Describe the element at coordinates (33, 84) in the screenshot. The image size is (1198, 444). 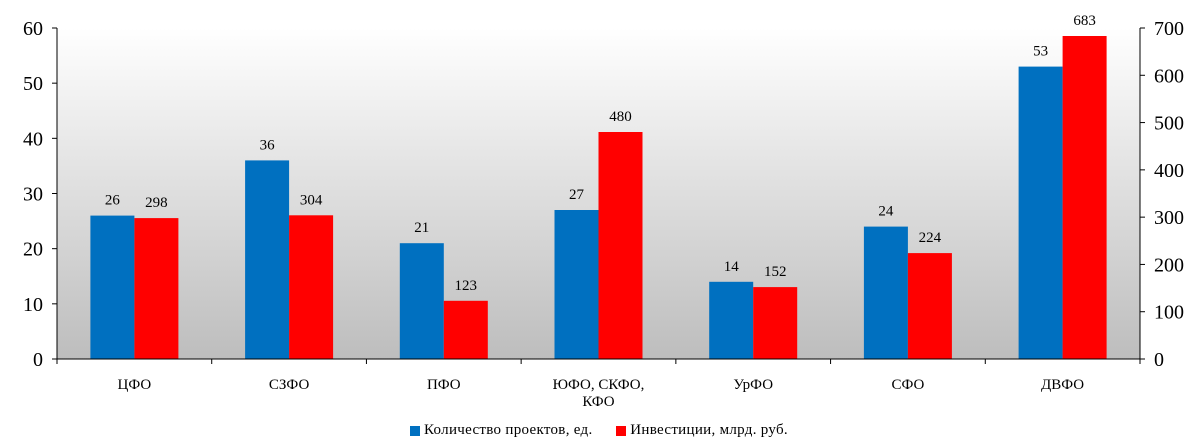
I see `y-left-tick-label: 50` at that location.